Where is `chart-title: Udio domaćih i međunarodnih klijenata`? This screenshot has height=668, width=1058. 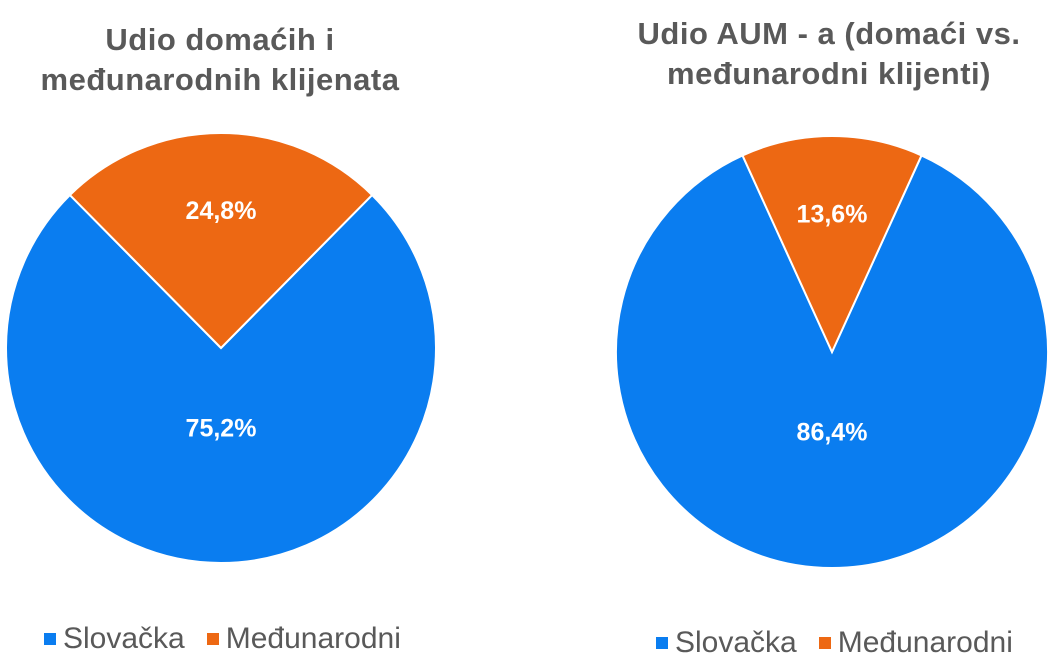 chart-title: Udio domaćih i međunarodnih klijenata is located at coordinates (220, 60).